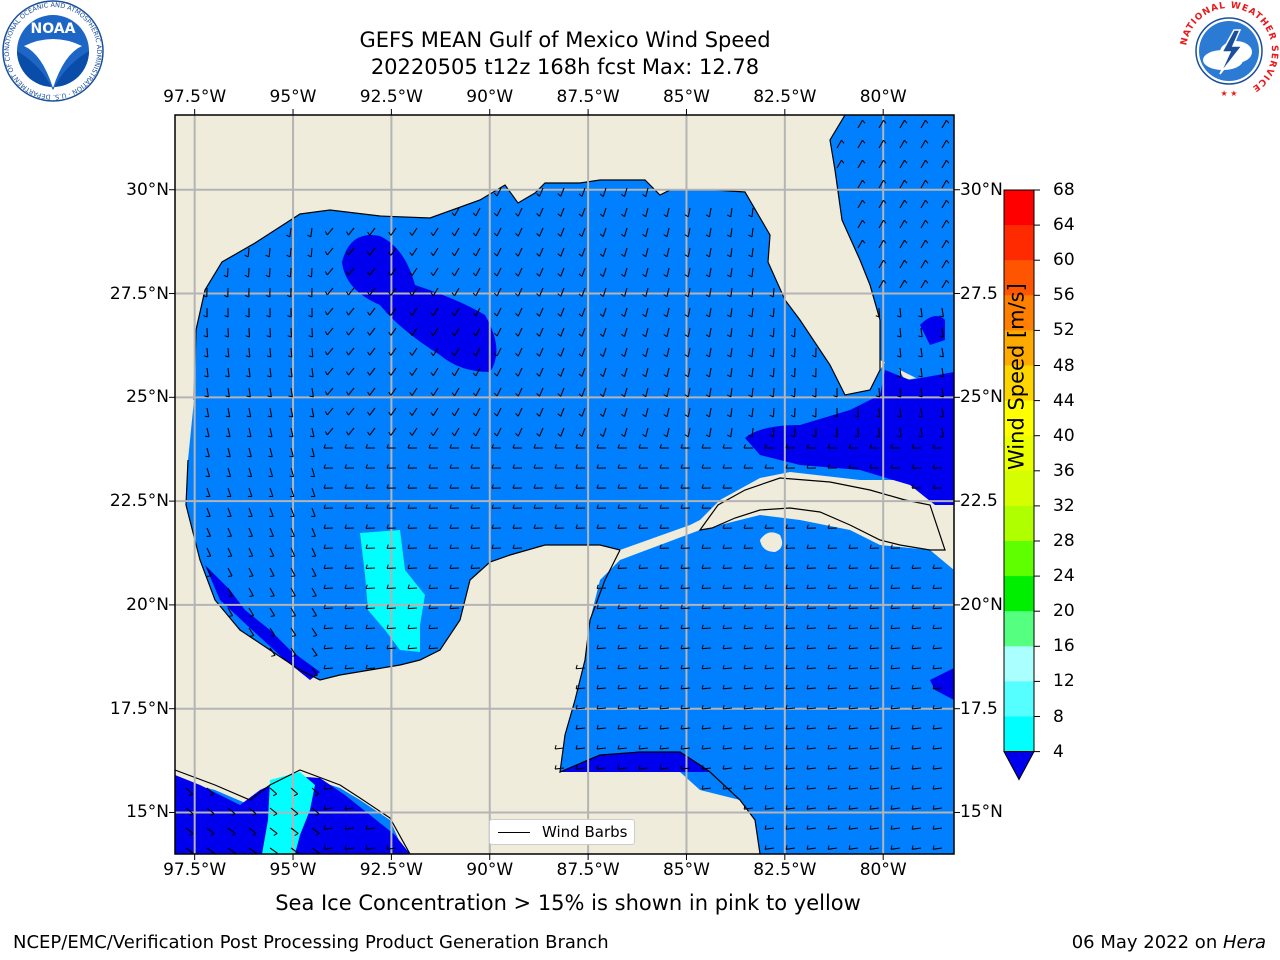 This screenshot has width=1280, height=960. What do you see at coordinates (147, 397) in the screenshot?
I see `lat-label-left: 25°N` at bounding box center [147, 397].